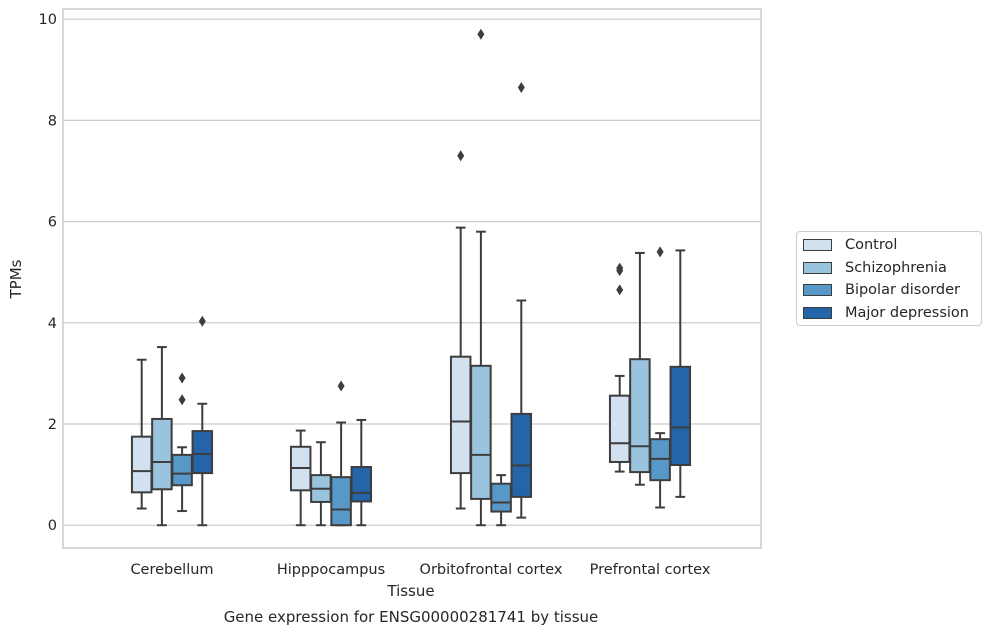  Describe the element at coordinates (902, 290) in the screenshot. I see `legend-label-bipolar-disorder: Bipolar disorder` at that location.